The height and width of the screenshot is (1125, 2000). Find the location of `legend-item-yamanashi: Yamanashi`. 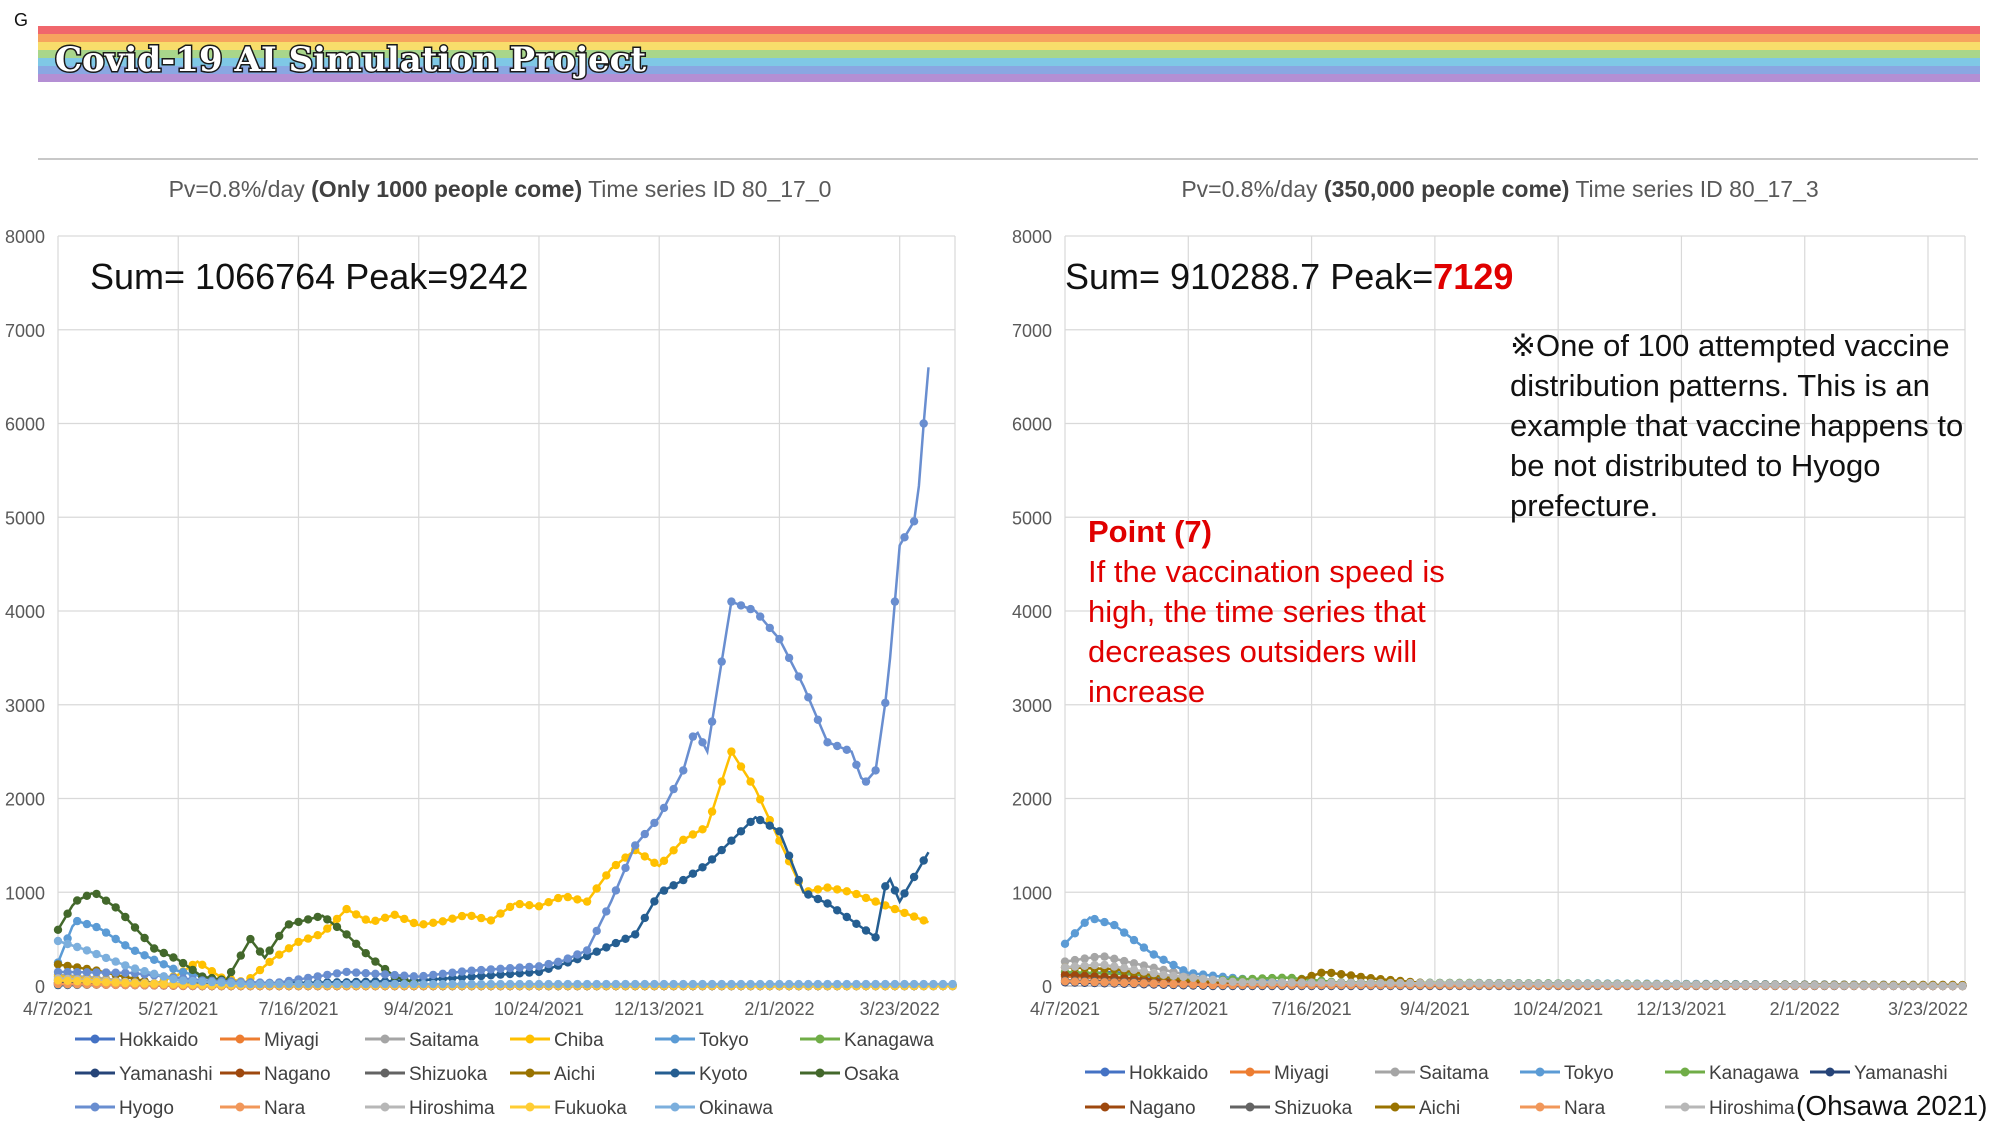

legend-item-yamanashi: Yamanashi is located at coordinates (1879, 1073).